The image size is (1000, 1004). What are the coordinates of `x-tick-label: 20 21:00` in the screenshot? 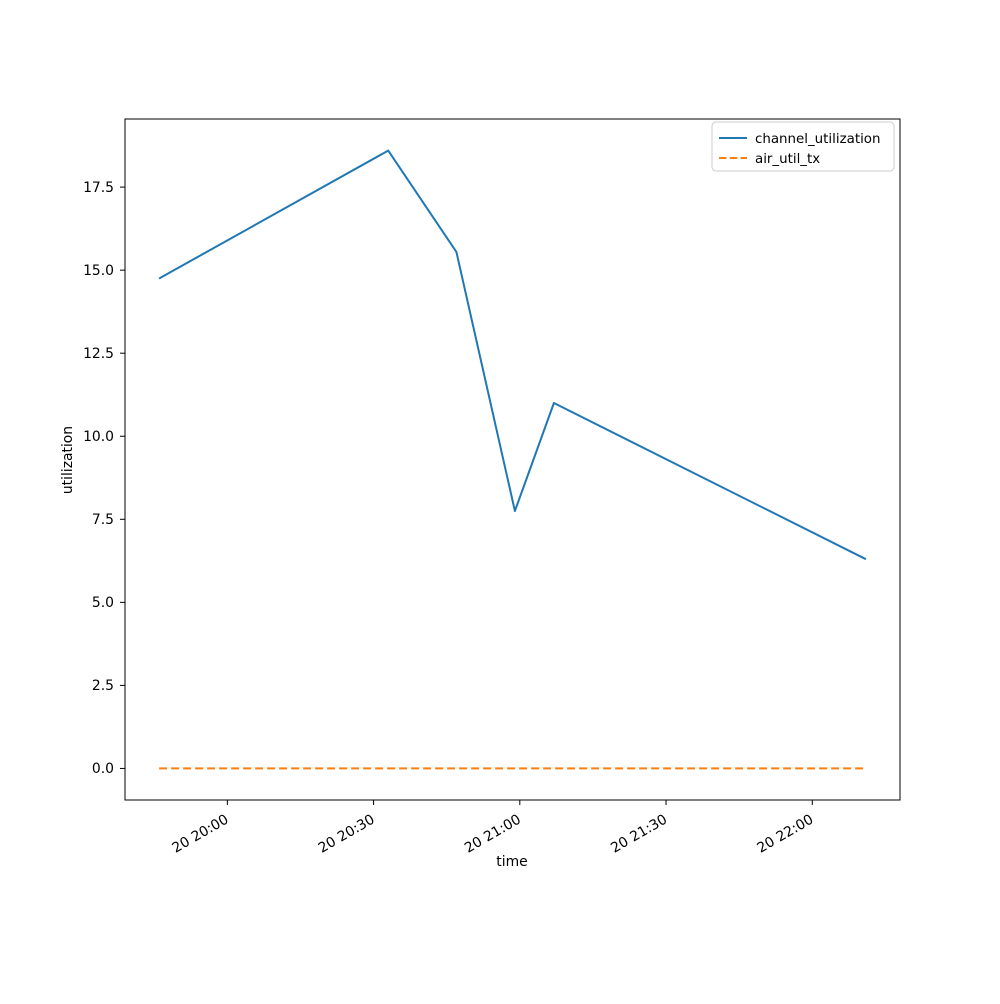 It's located at (493, 834).